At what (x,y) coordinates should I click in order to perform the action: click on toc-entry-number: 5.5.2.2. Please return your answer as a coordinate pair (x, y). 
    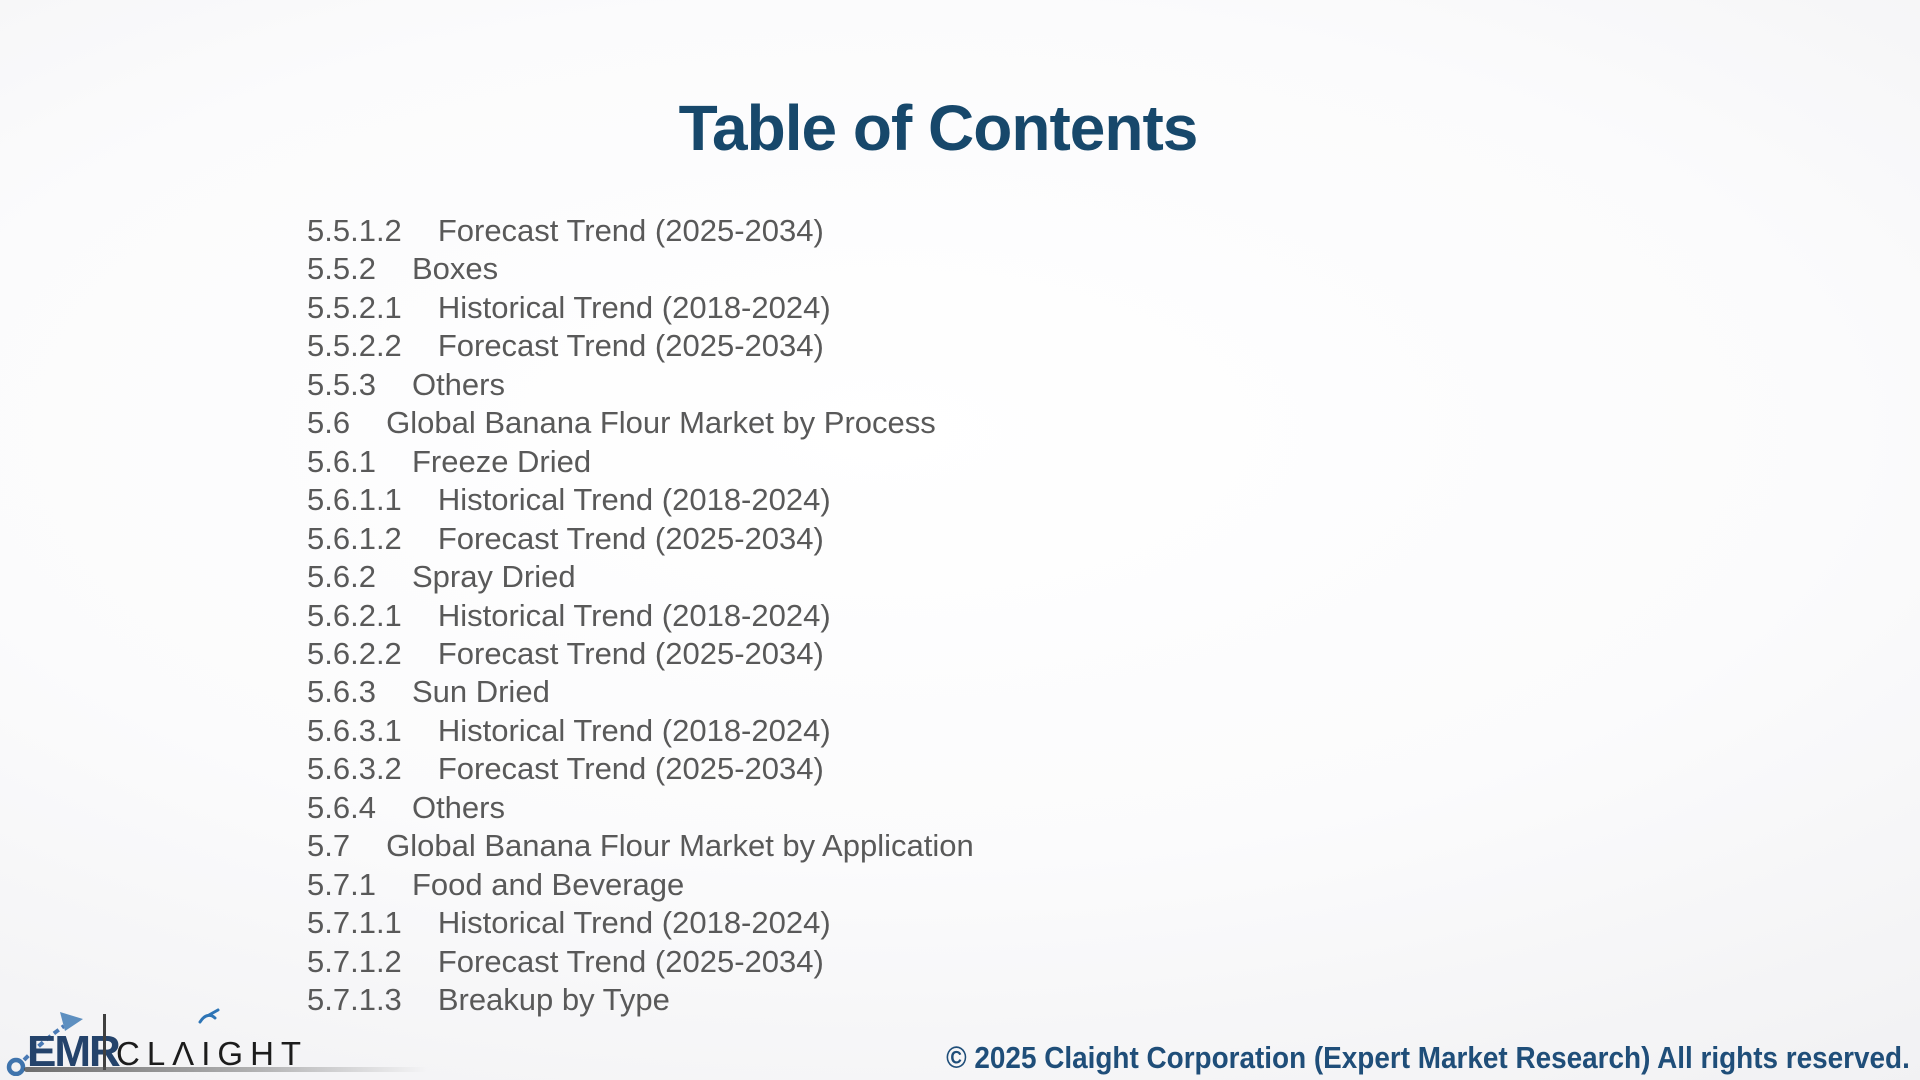
    Looking at the image, I should click on (354, 346).